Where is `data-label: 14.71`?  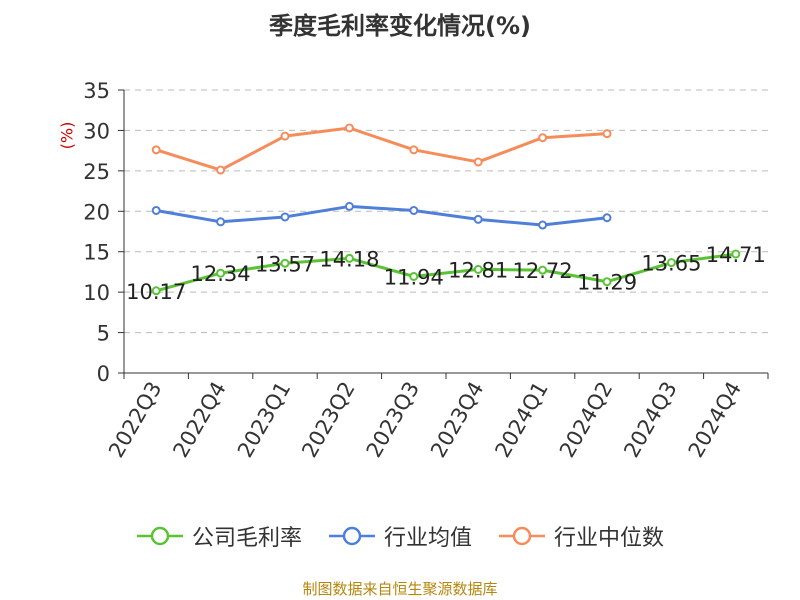
data-label: 14.71 is located at coordinates (736, 255).